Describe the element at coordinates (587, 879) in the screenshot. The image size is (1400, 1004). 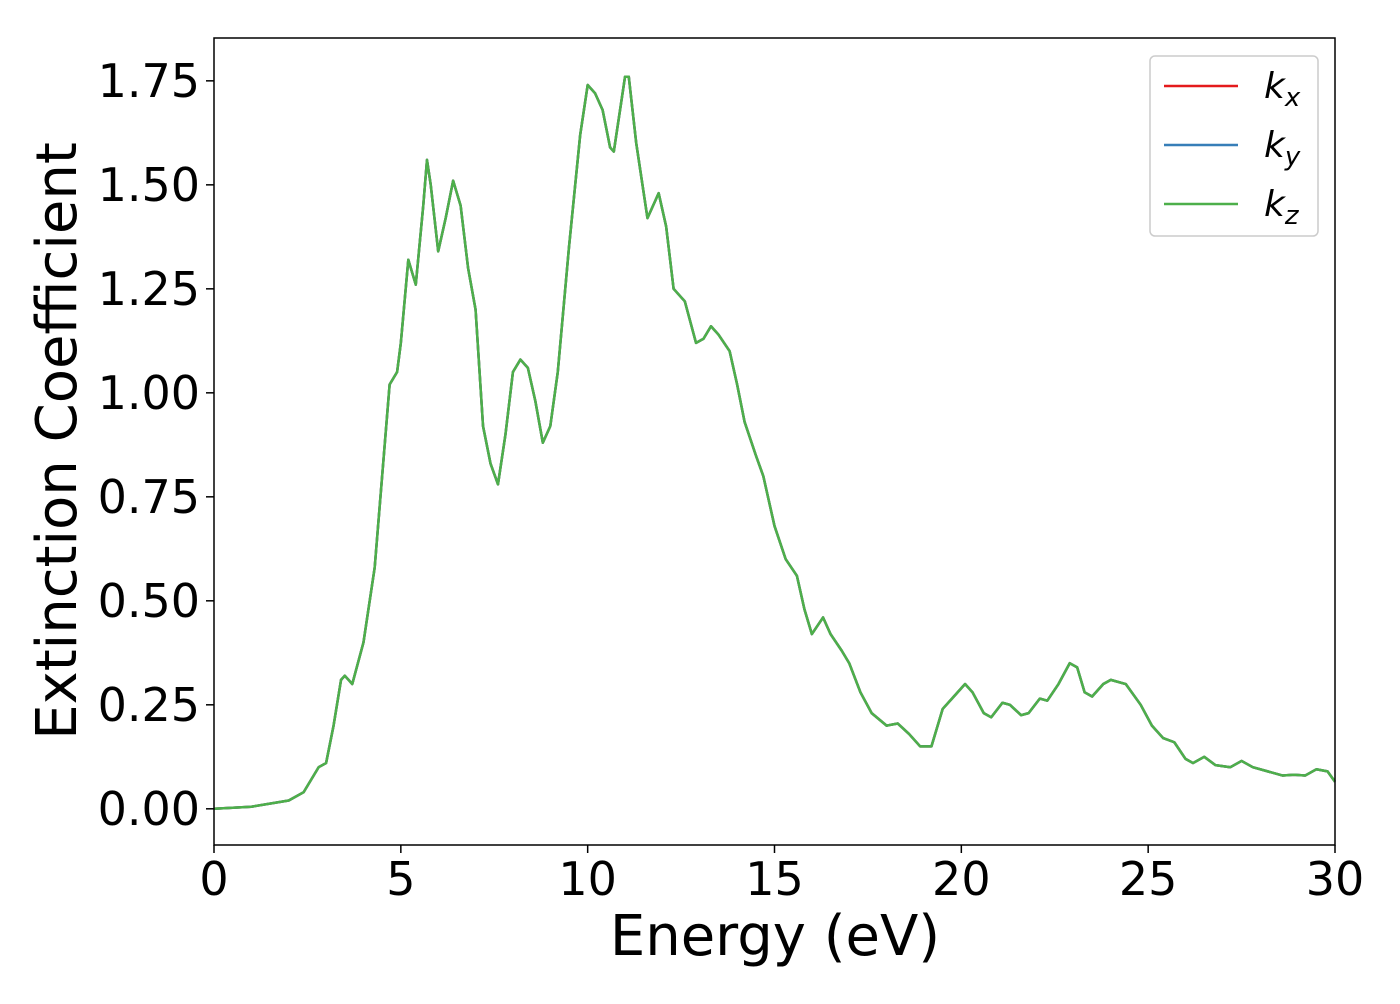
I see `x-tick-label: 10` at that location.